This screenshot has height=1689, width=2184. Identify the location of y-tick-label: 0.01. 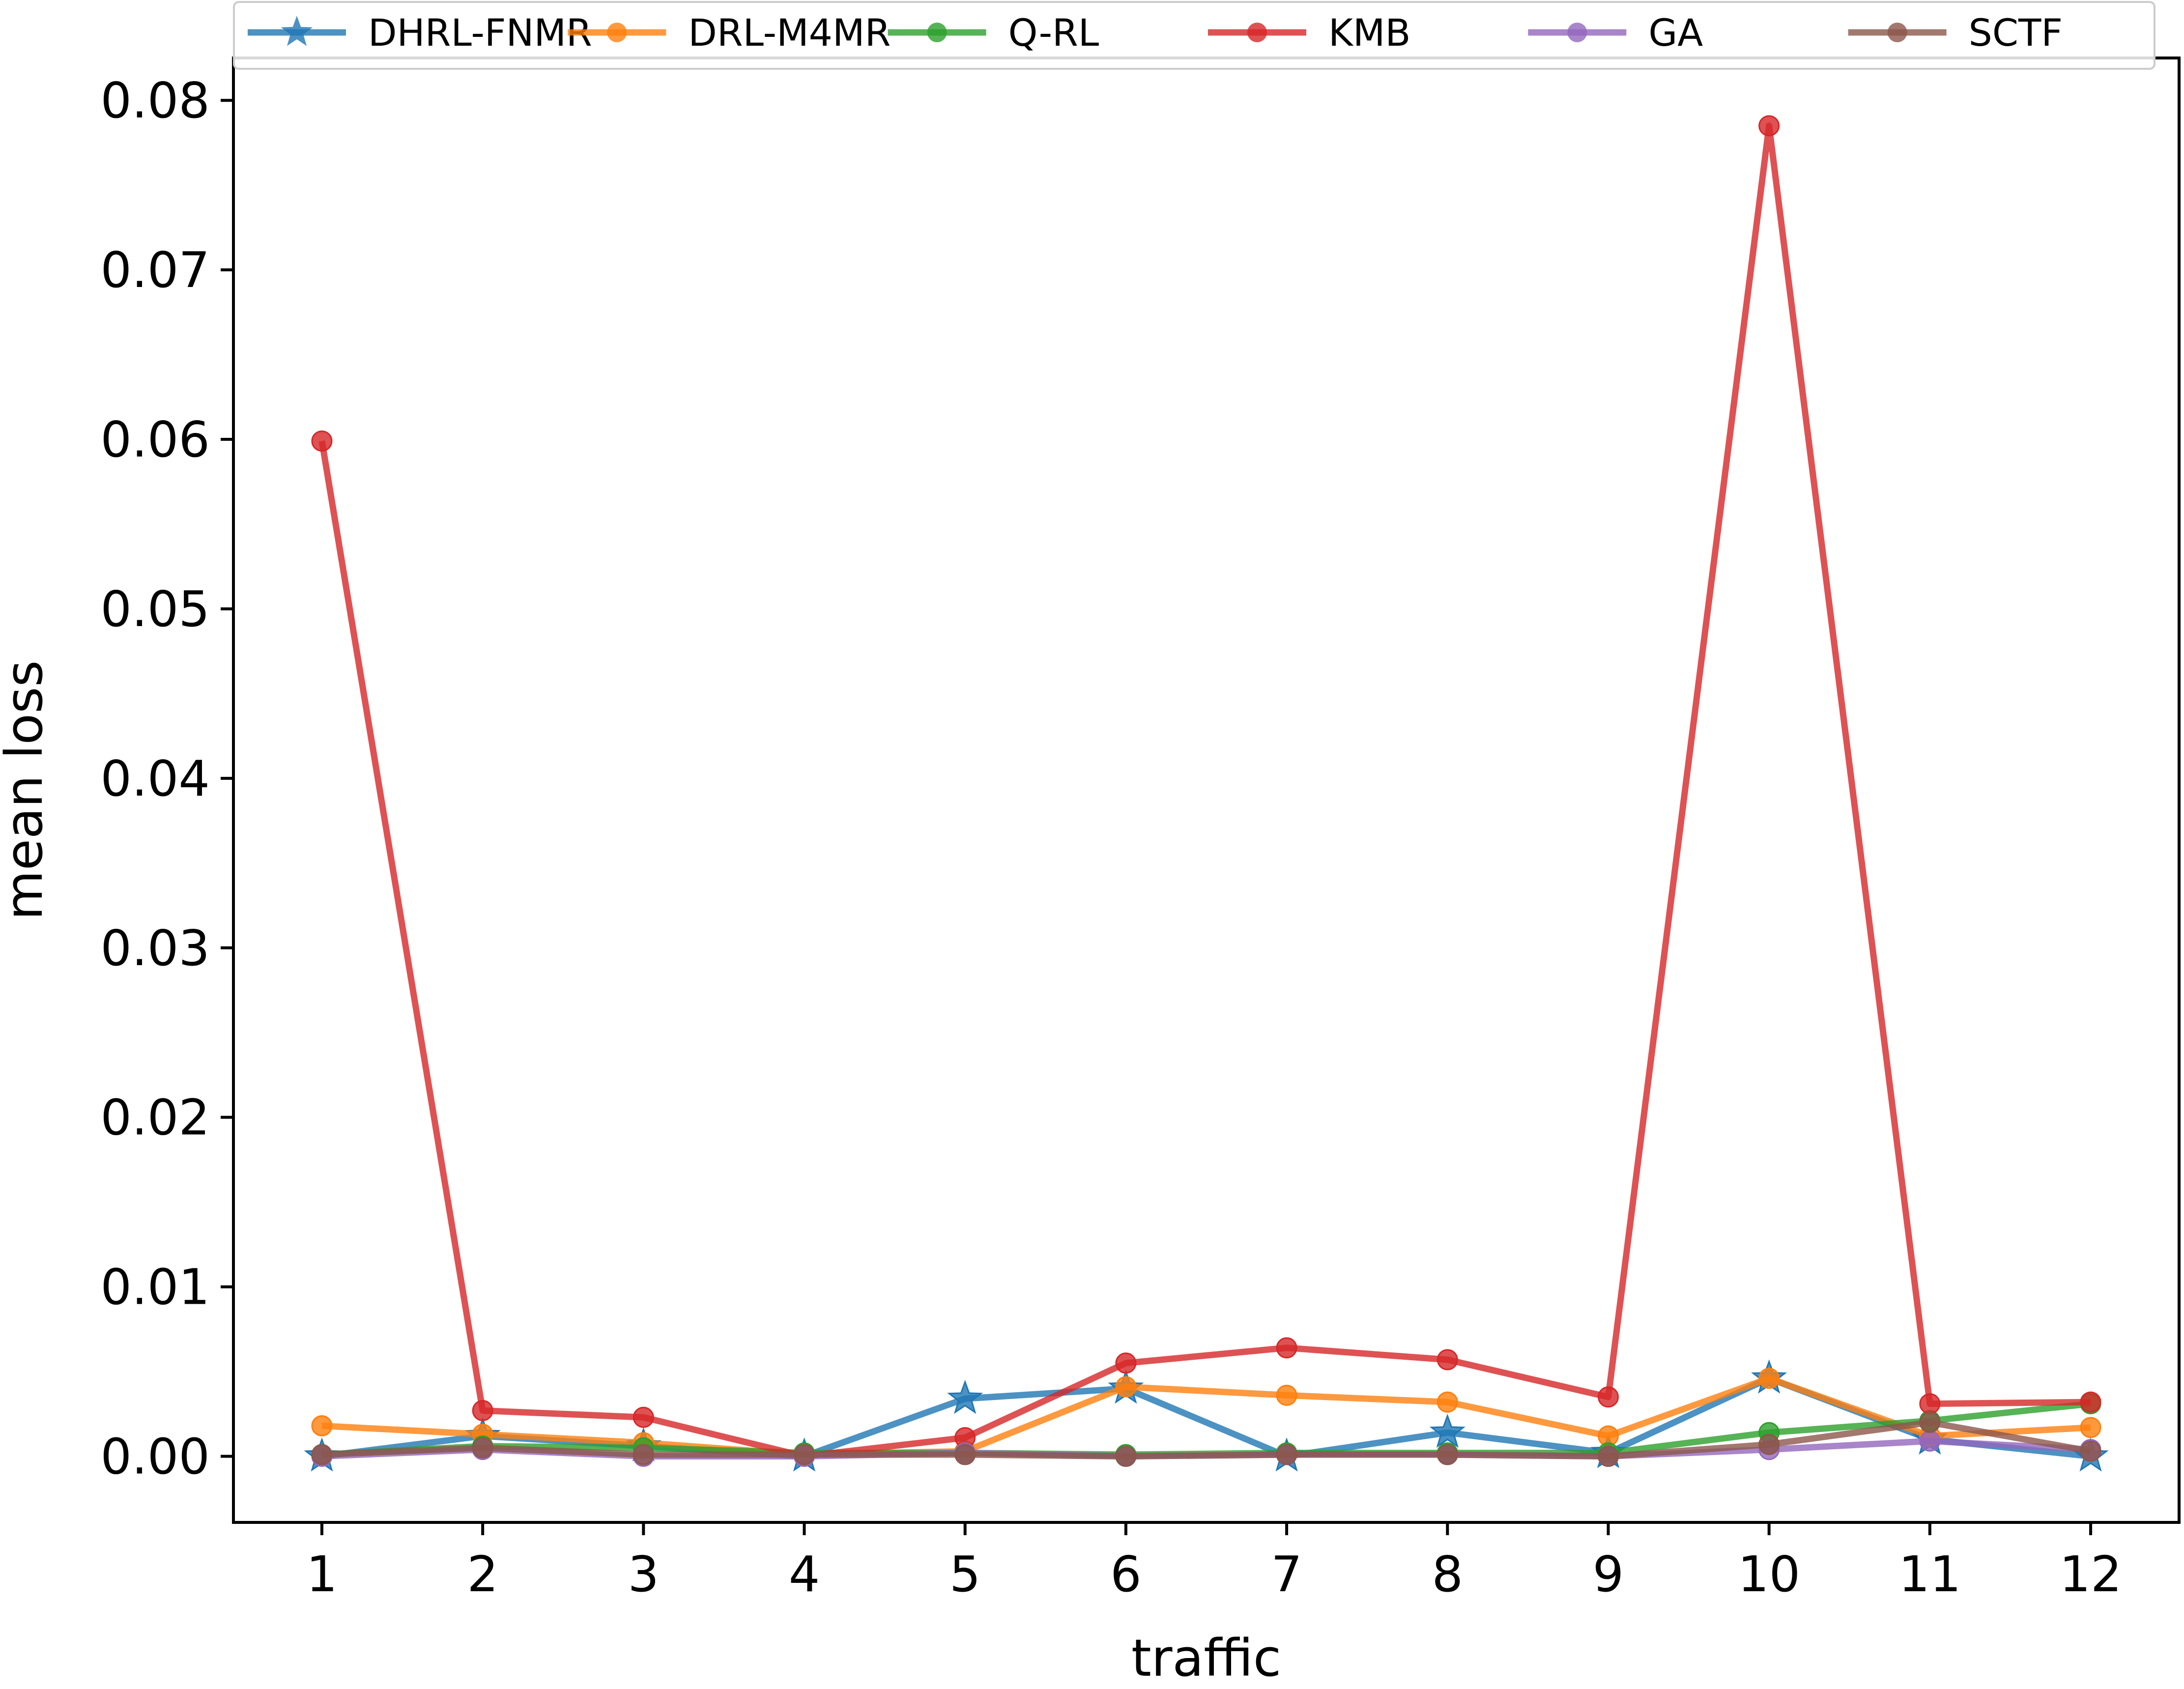
(155, 1287).